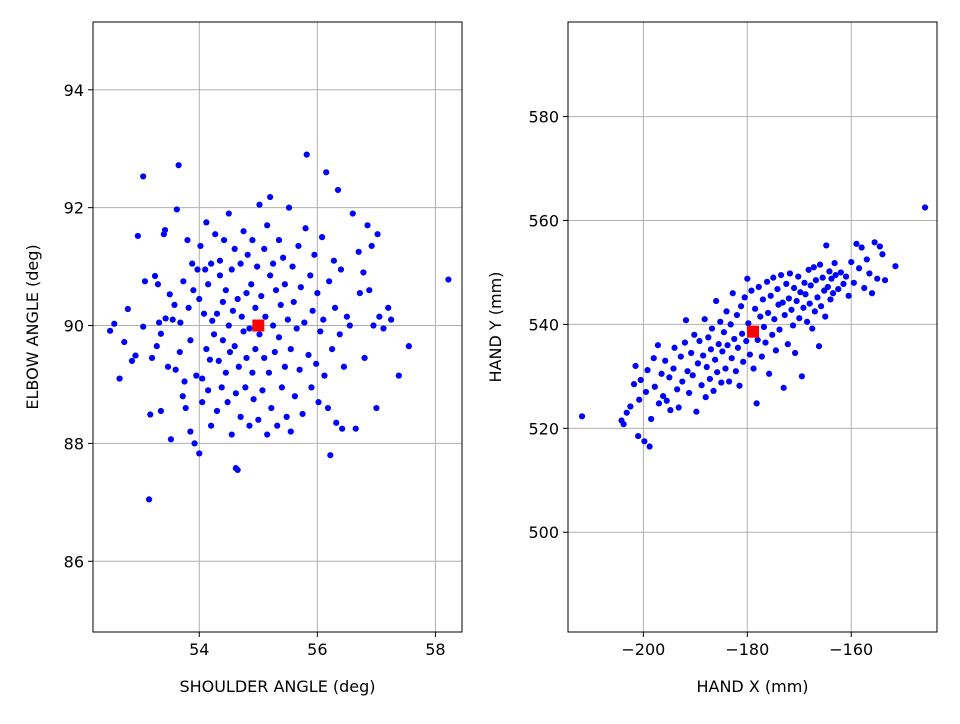 Image resolution: width=960 pixels, height=724 pixels. Describe the element at coordinates (74, 561) in the screenshot. I see `left-panel-y-tick-label: 86` at that location.